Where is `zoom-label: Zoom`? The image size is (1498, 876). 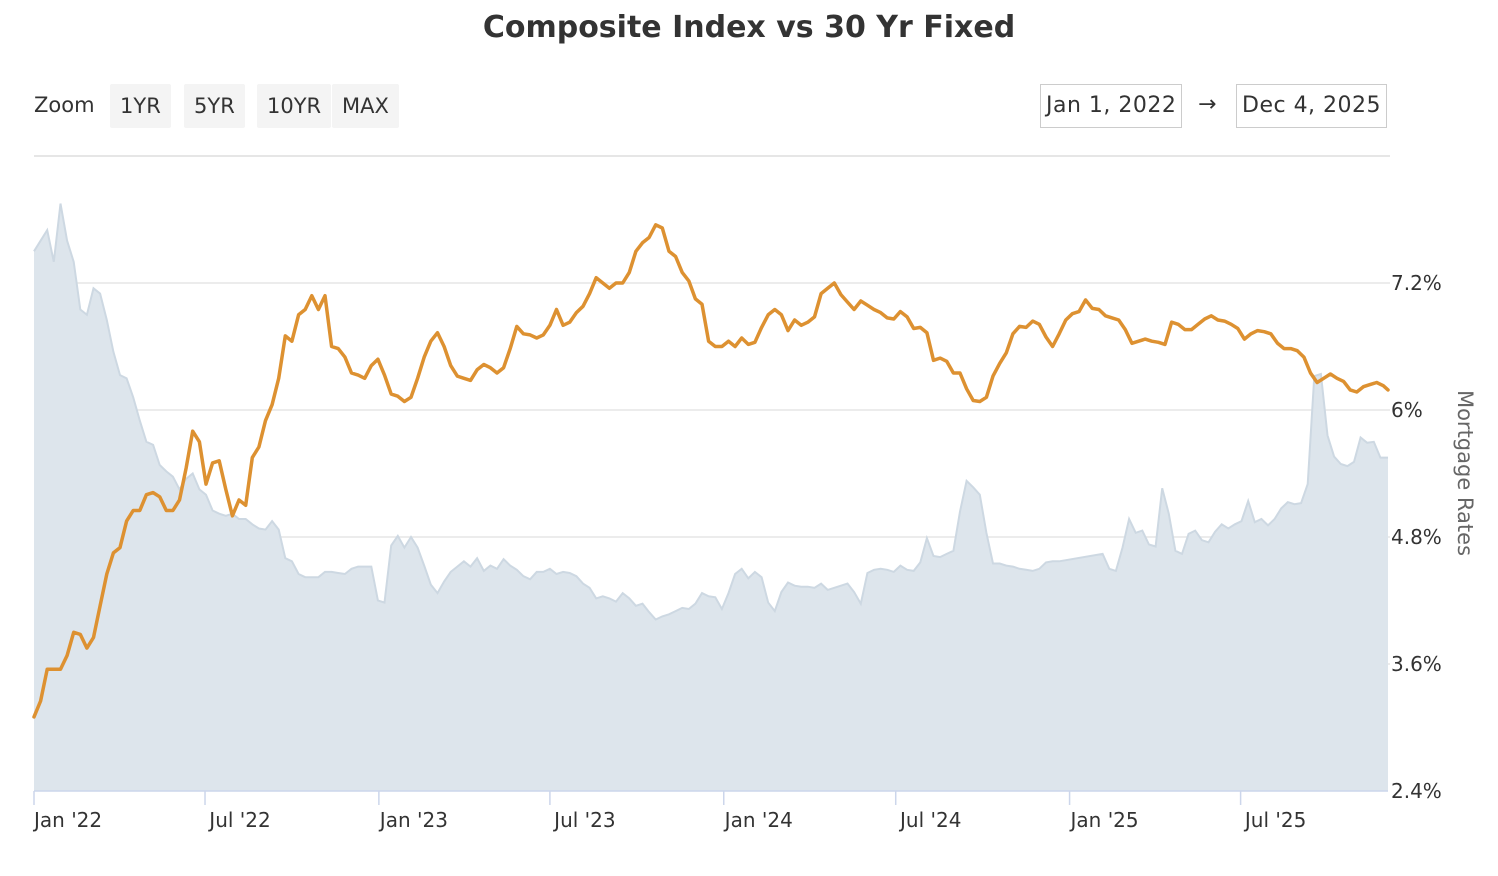
zoom-label: Zoom is located at coordinates (64, 105).